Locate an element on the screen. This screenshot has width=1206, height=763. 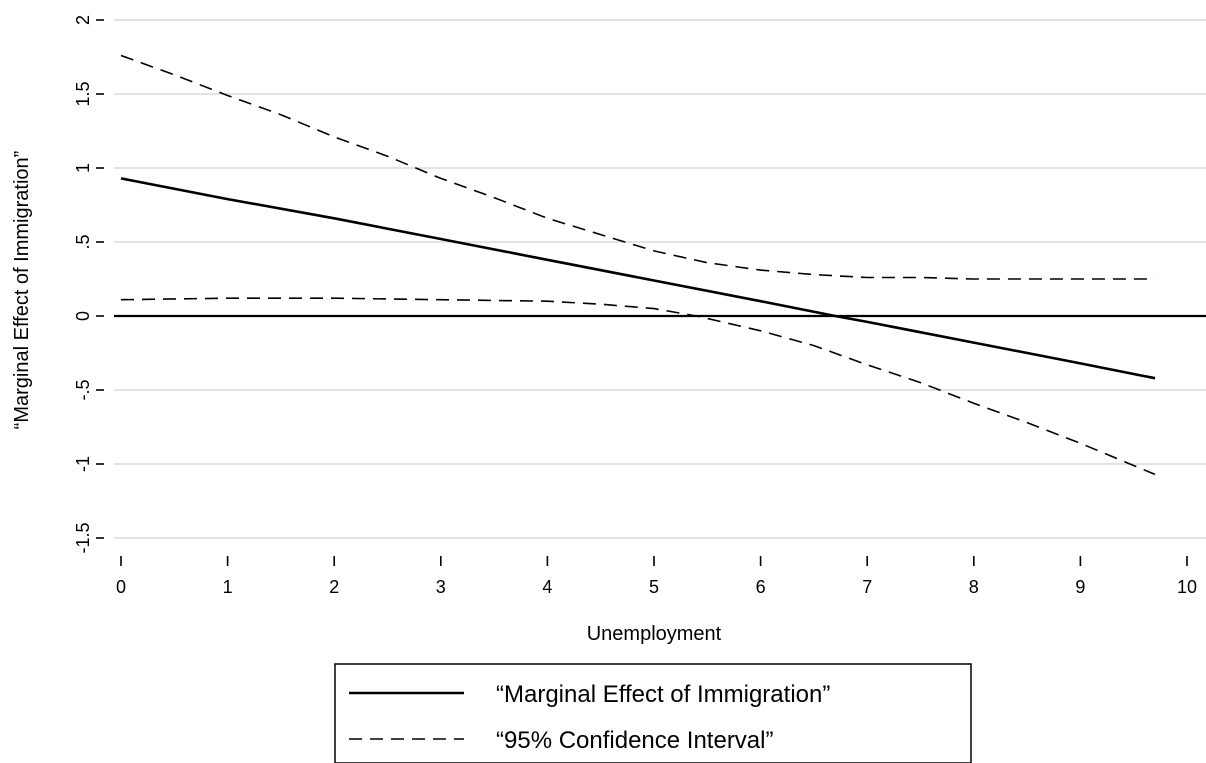
legend-box is located at coordinates (653, 713).